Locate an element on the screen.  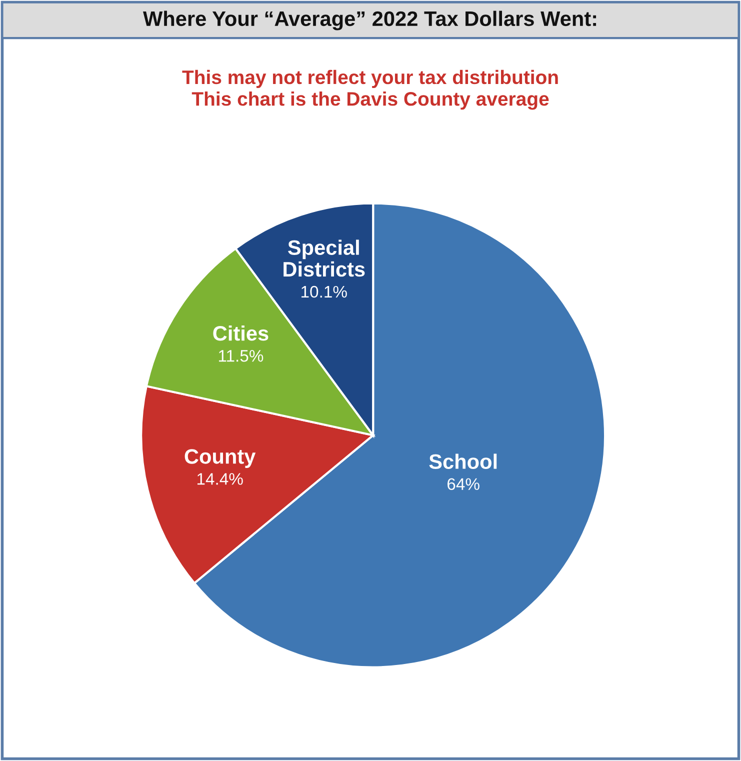
slice-label: County is located at coordinates (220, 458).